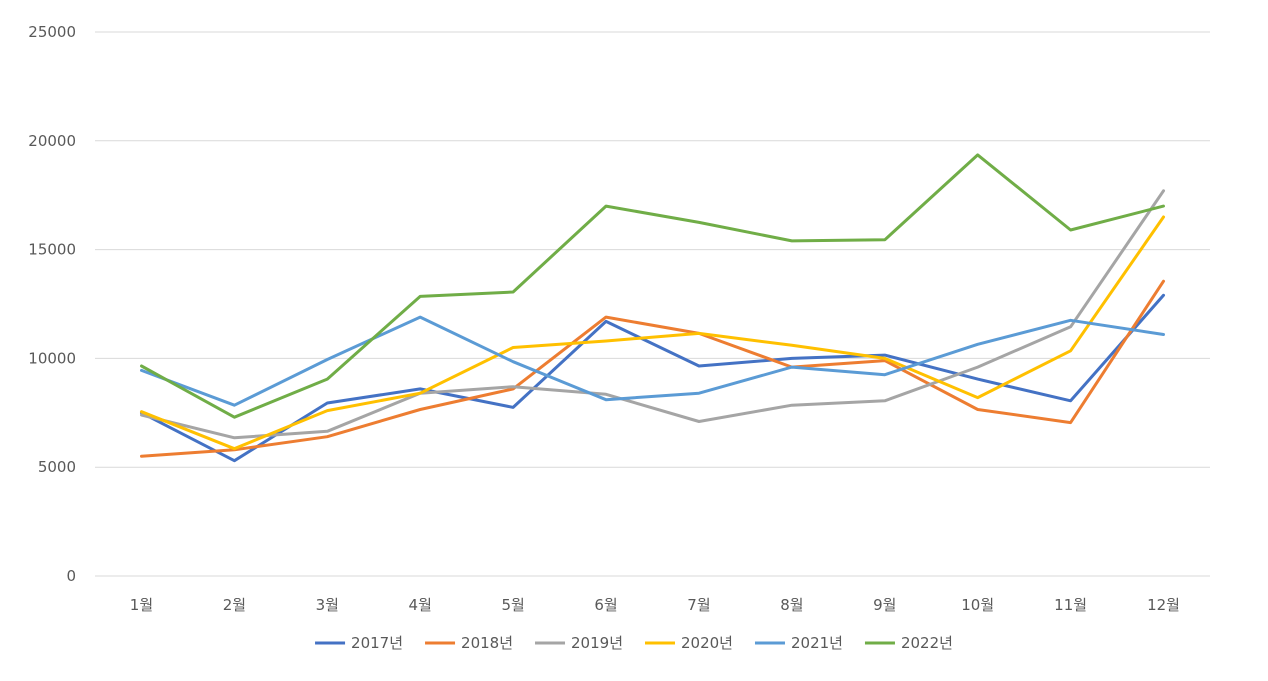  I want to click on legend-label: 2017년, so click(377, 643).